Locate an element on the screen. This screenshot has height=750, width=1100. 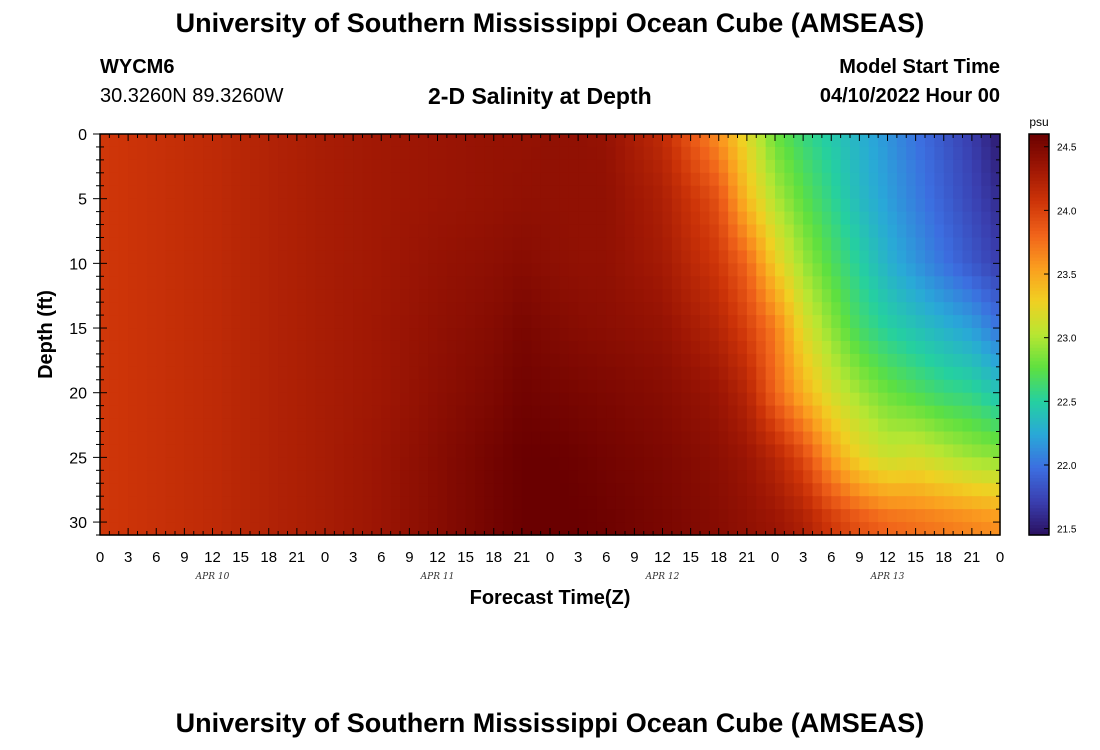
x-tick-label: 9 is located at coordinates (184, 557).